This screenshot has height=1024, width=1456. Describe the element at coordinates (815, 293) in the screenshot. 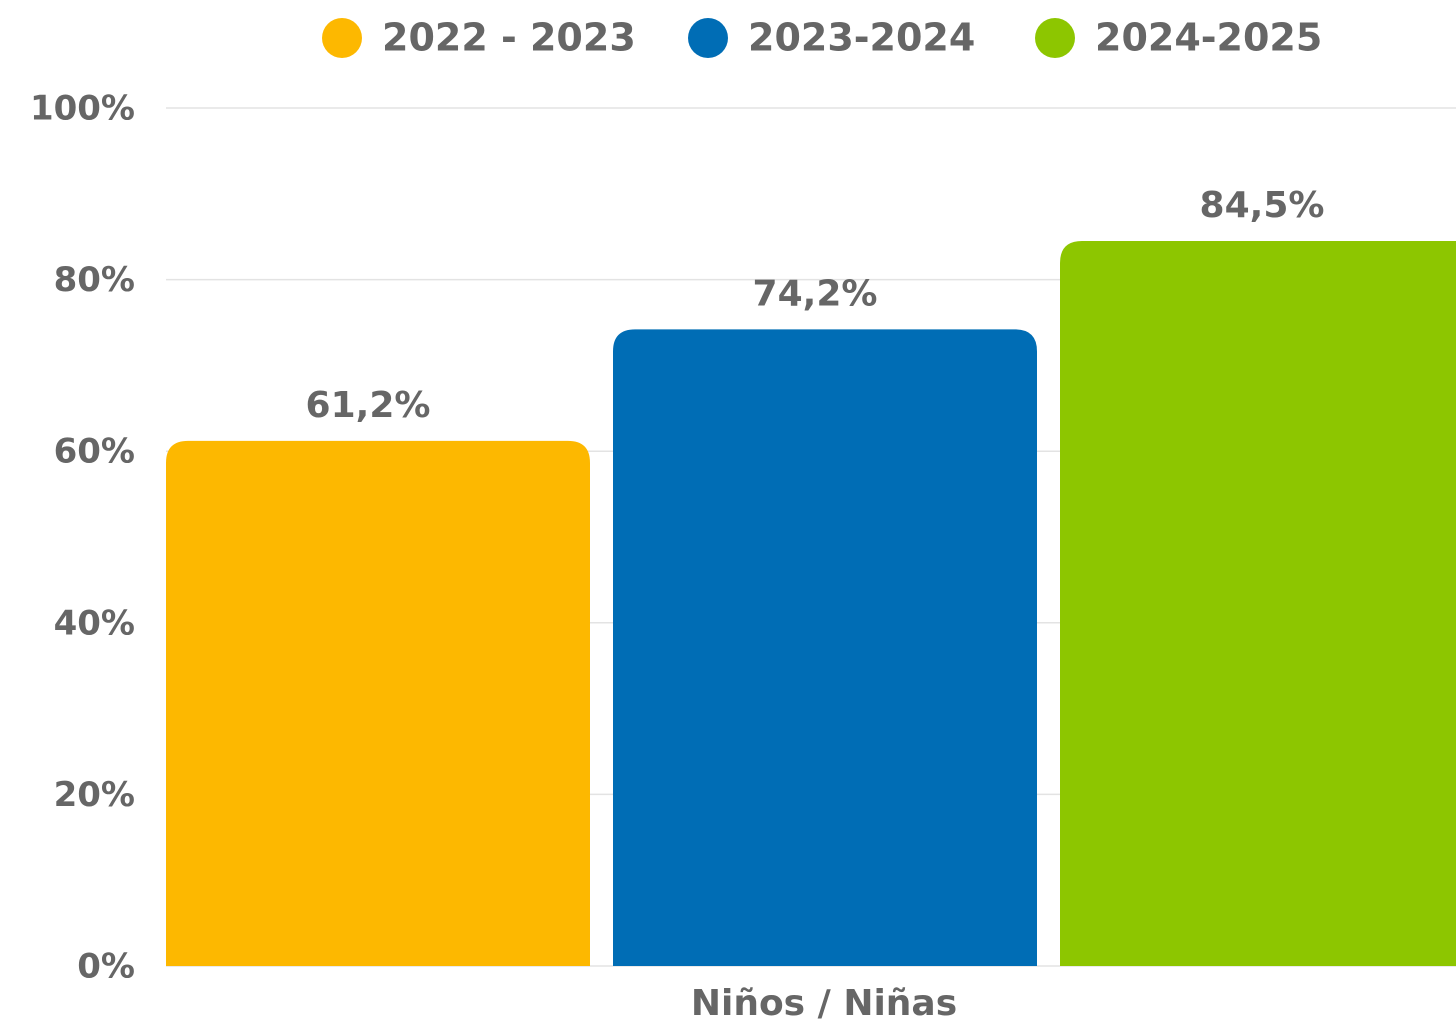

I see `value-label: 74,2%` at that location.